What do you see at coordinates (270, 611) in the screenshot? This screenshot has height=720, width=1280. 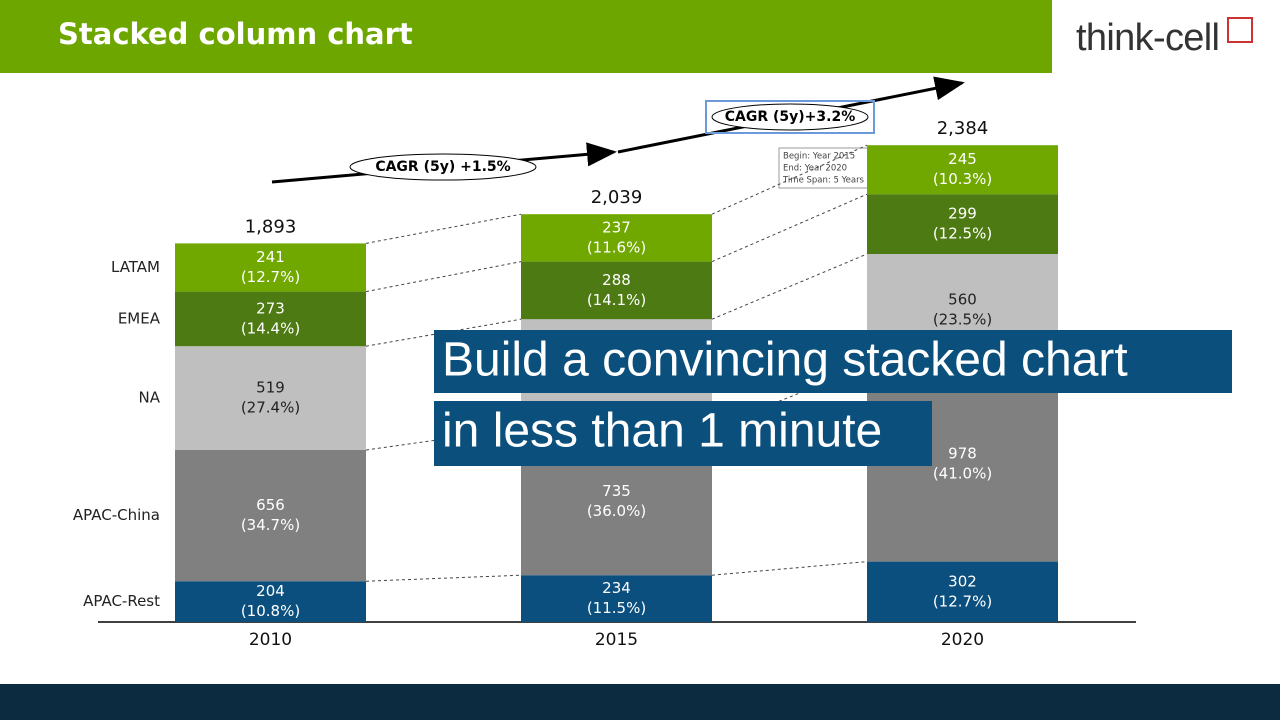 I see `share-label: (10.8%)` at bounding box center [270, 611].